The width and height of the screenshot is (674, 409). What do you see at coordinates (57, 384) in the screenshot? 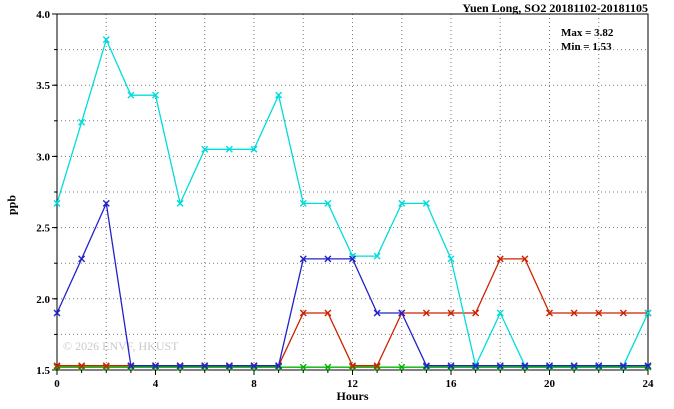
I see `svg-text: 0` at bounding box center [57, 384].